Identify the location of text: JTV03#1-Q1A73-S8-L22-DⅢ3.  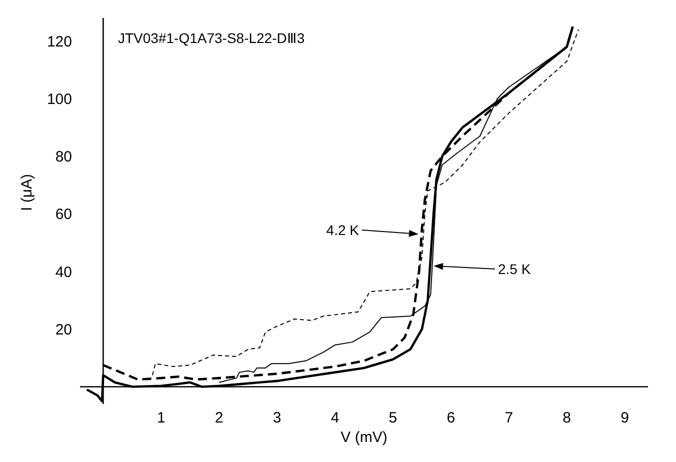
(211, 38).